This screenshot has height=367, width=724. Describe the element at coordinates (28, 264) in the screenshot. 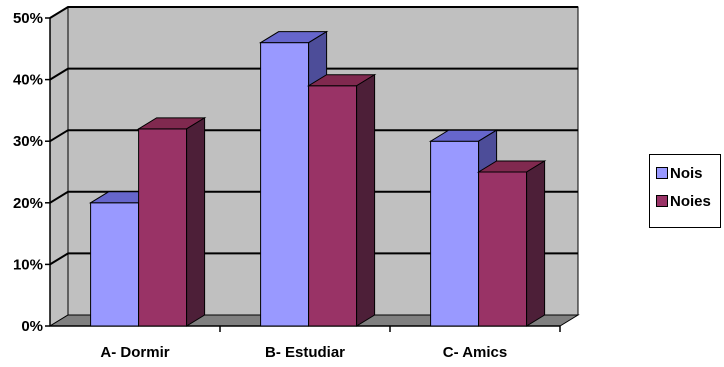

I see `y-tick-label: 10%` at that location.